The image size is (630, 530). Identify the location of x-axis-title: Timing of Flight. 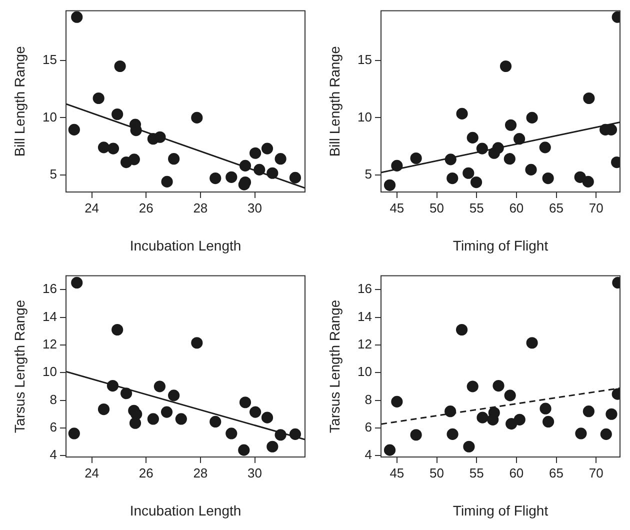
(500, 245).